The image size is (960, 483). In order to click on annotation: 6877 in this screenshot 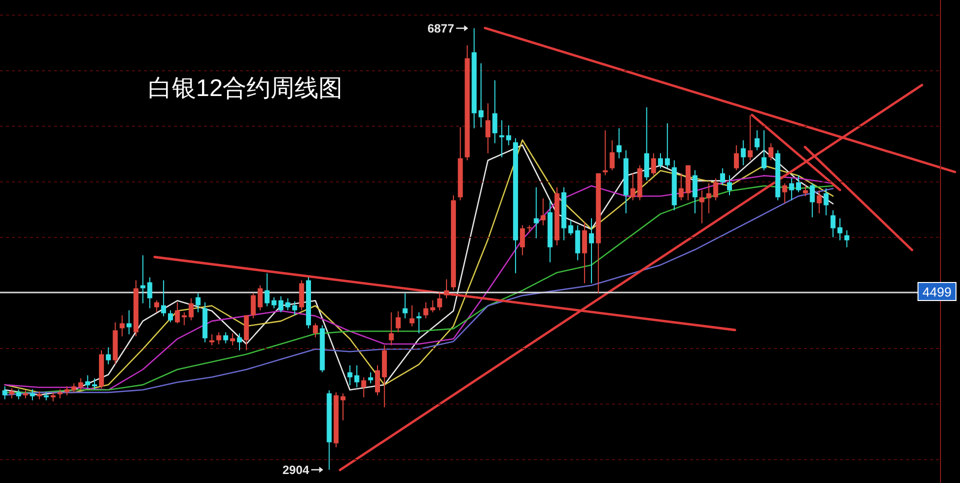, I will do `click(440, 28)`.